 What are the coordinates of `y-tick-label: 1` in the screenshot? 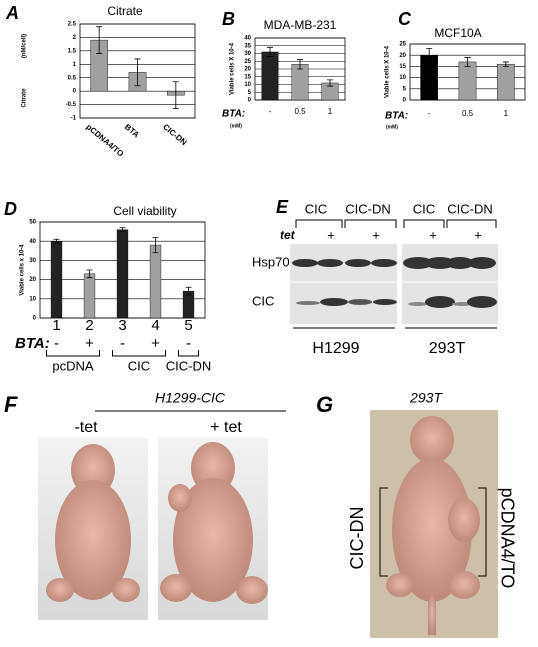 It's located at (75, 65).